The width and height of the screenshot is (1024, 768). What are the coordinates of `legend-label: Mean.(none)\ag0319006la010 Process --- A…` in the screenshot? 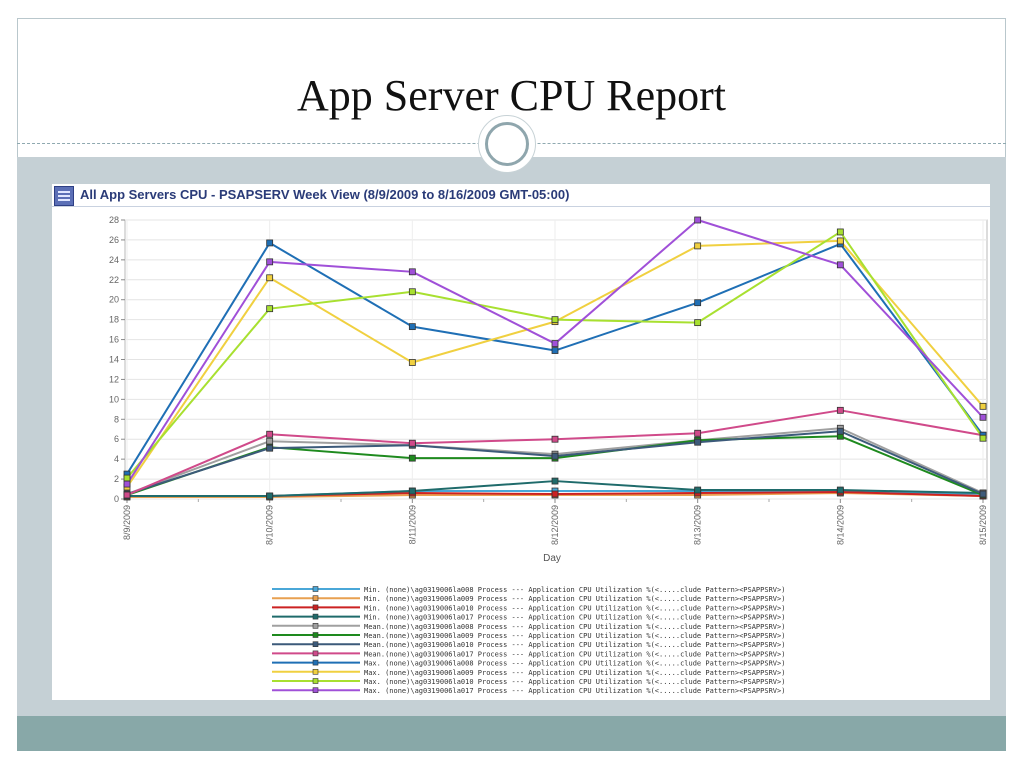 It's located at (574, 645).